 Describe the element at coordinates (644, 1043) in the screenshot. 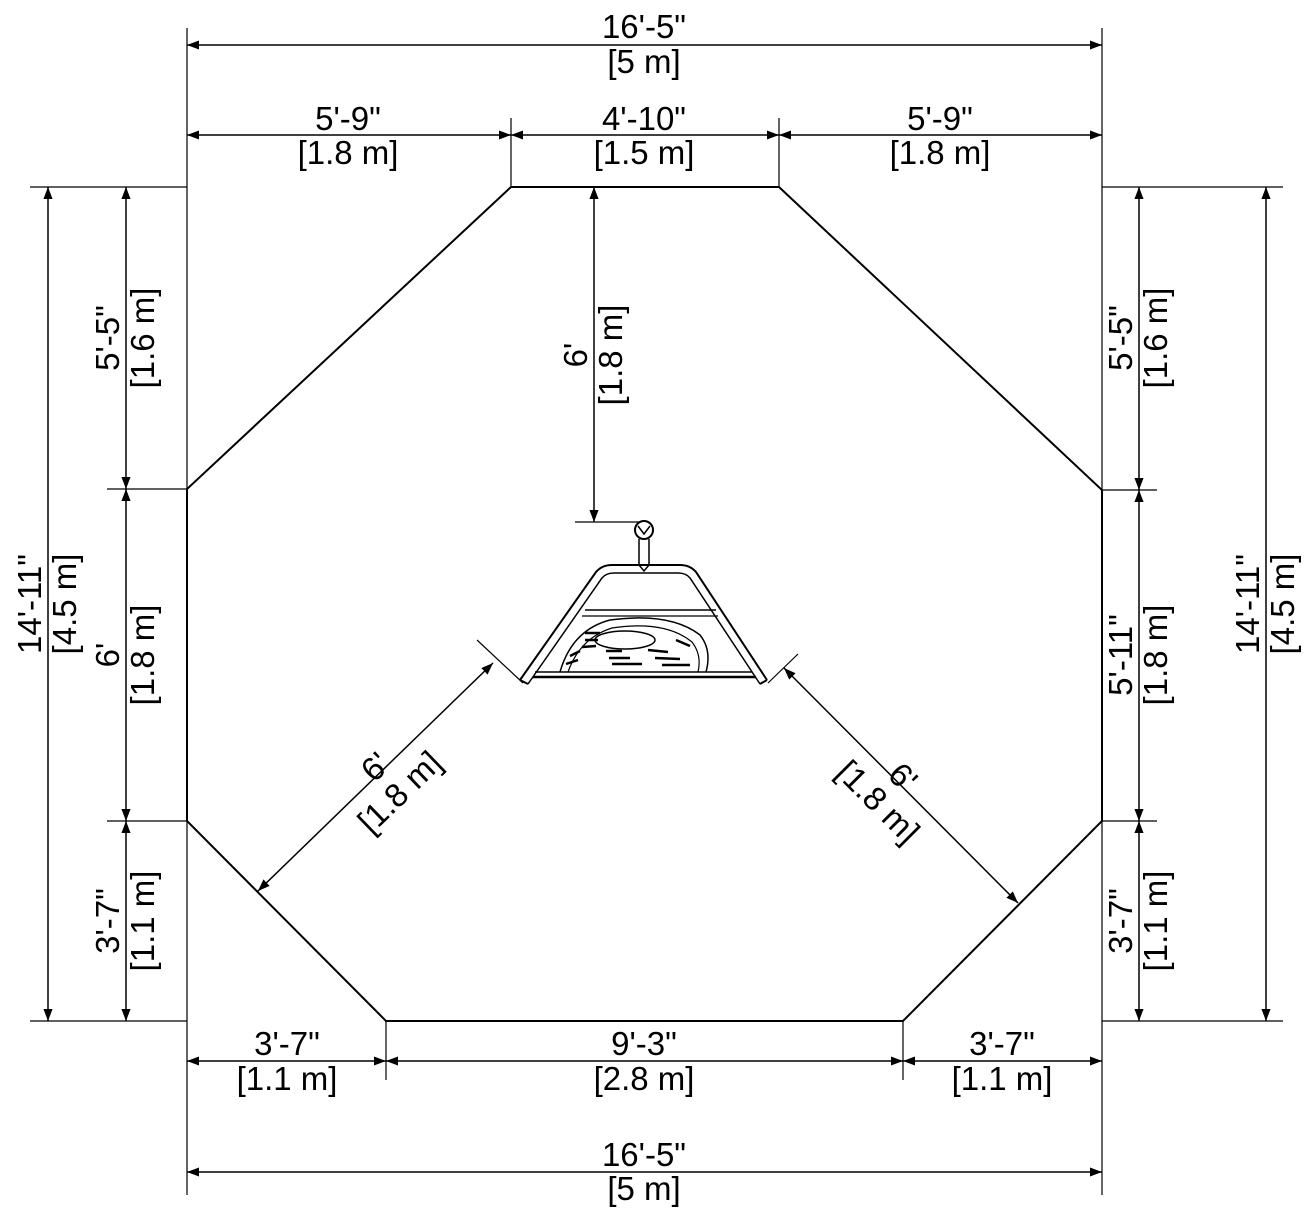

I see `bottom-middle-imperial: 9'-3"` at that location.